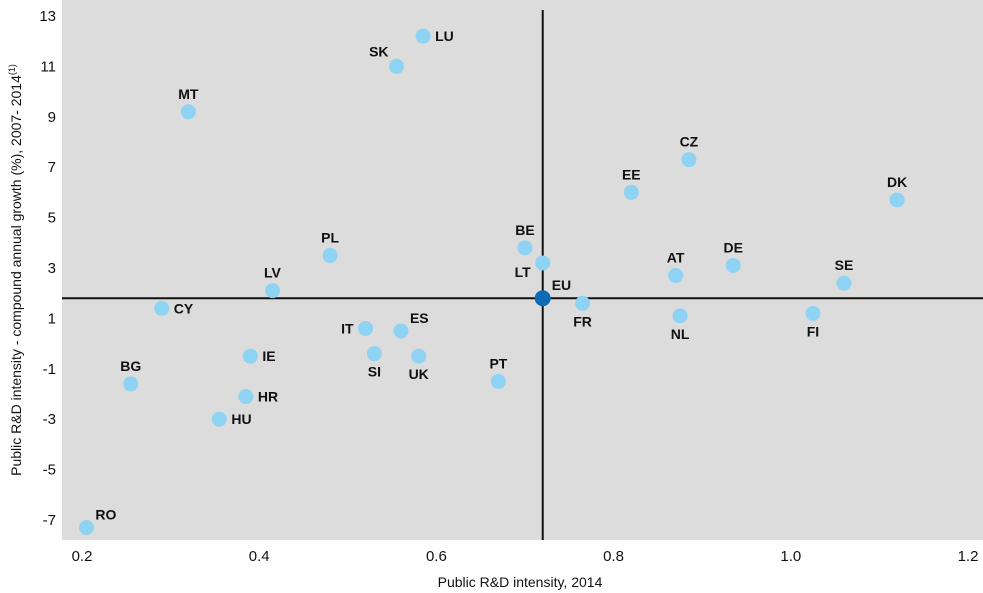  I want to click on point-label-be: BE, so click(524, 230).